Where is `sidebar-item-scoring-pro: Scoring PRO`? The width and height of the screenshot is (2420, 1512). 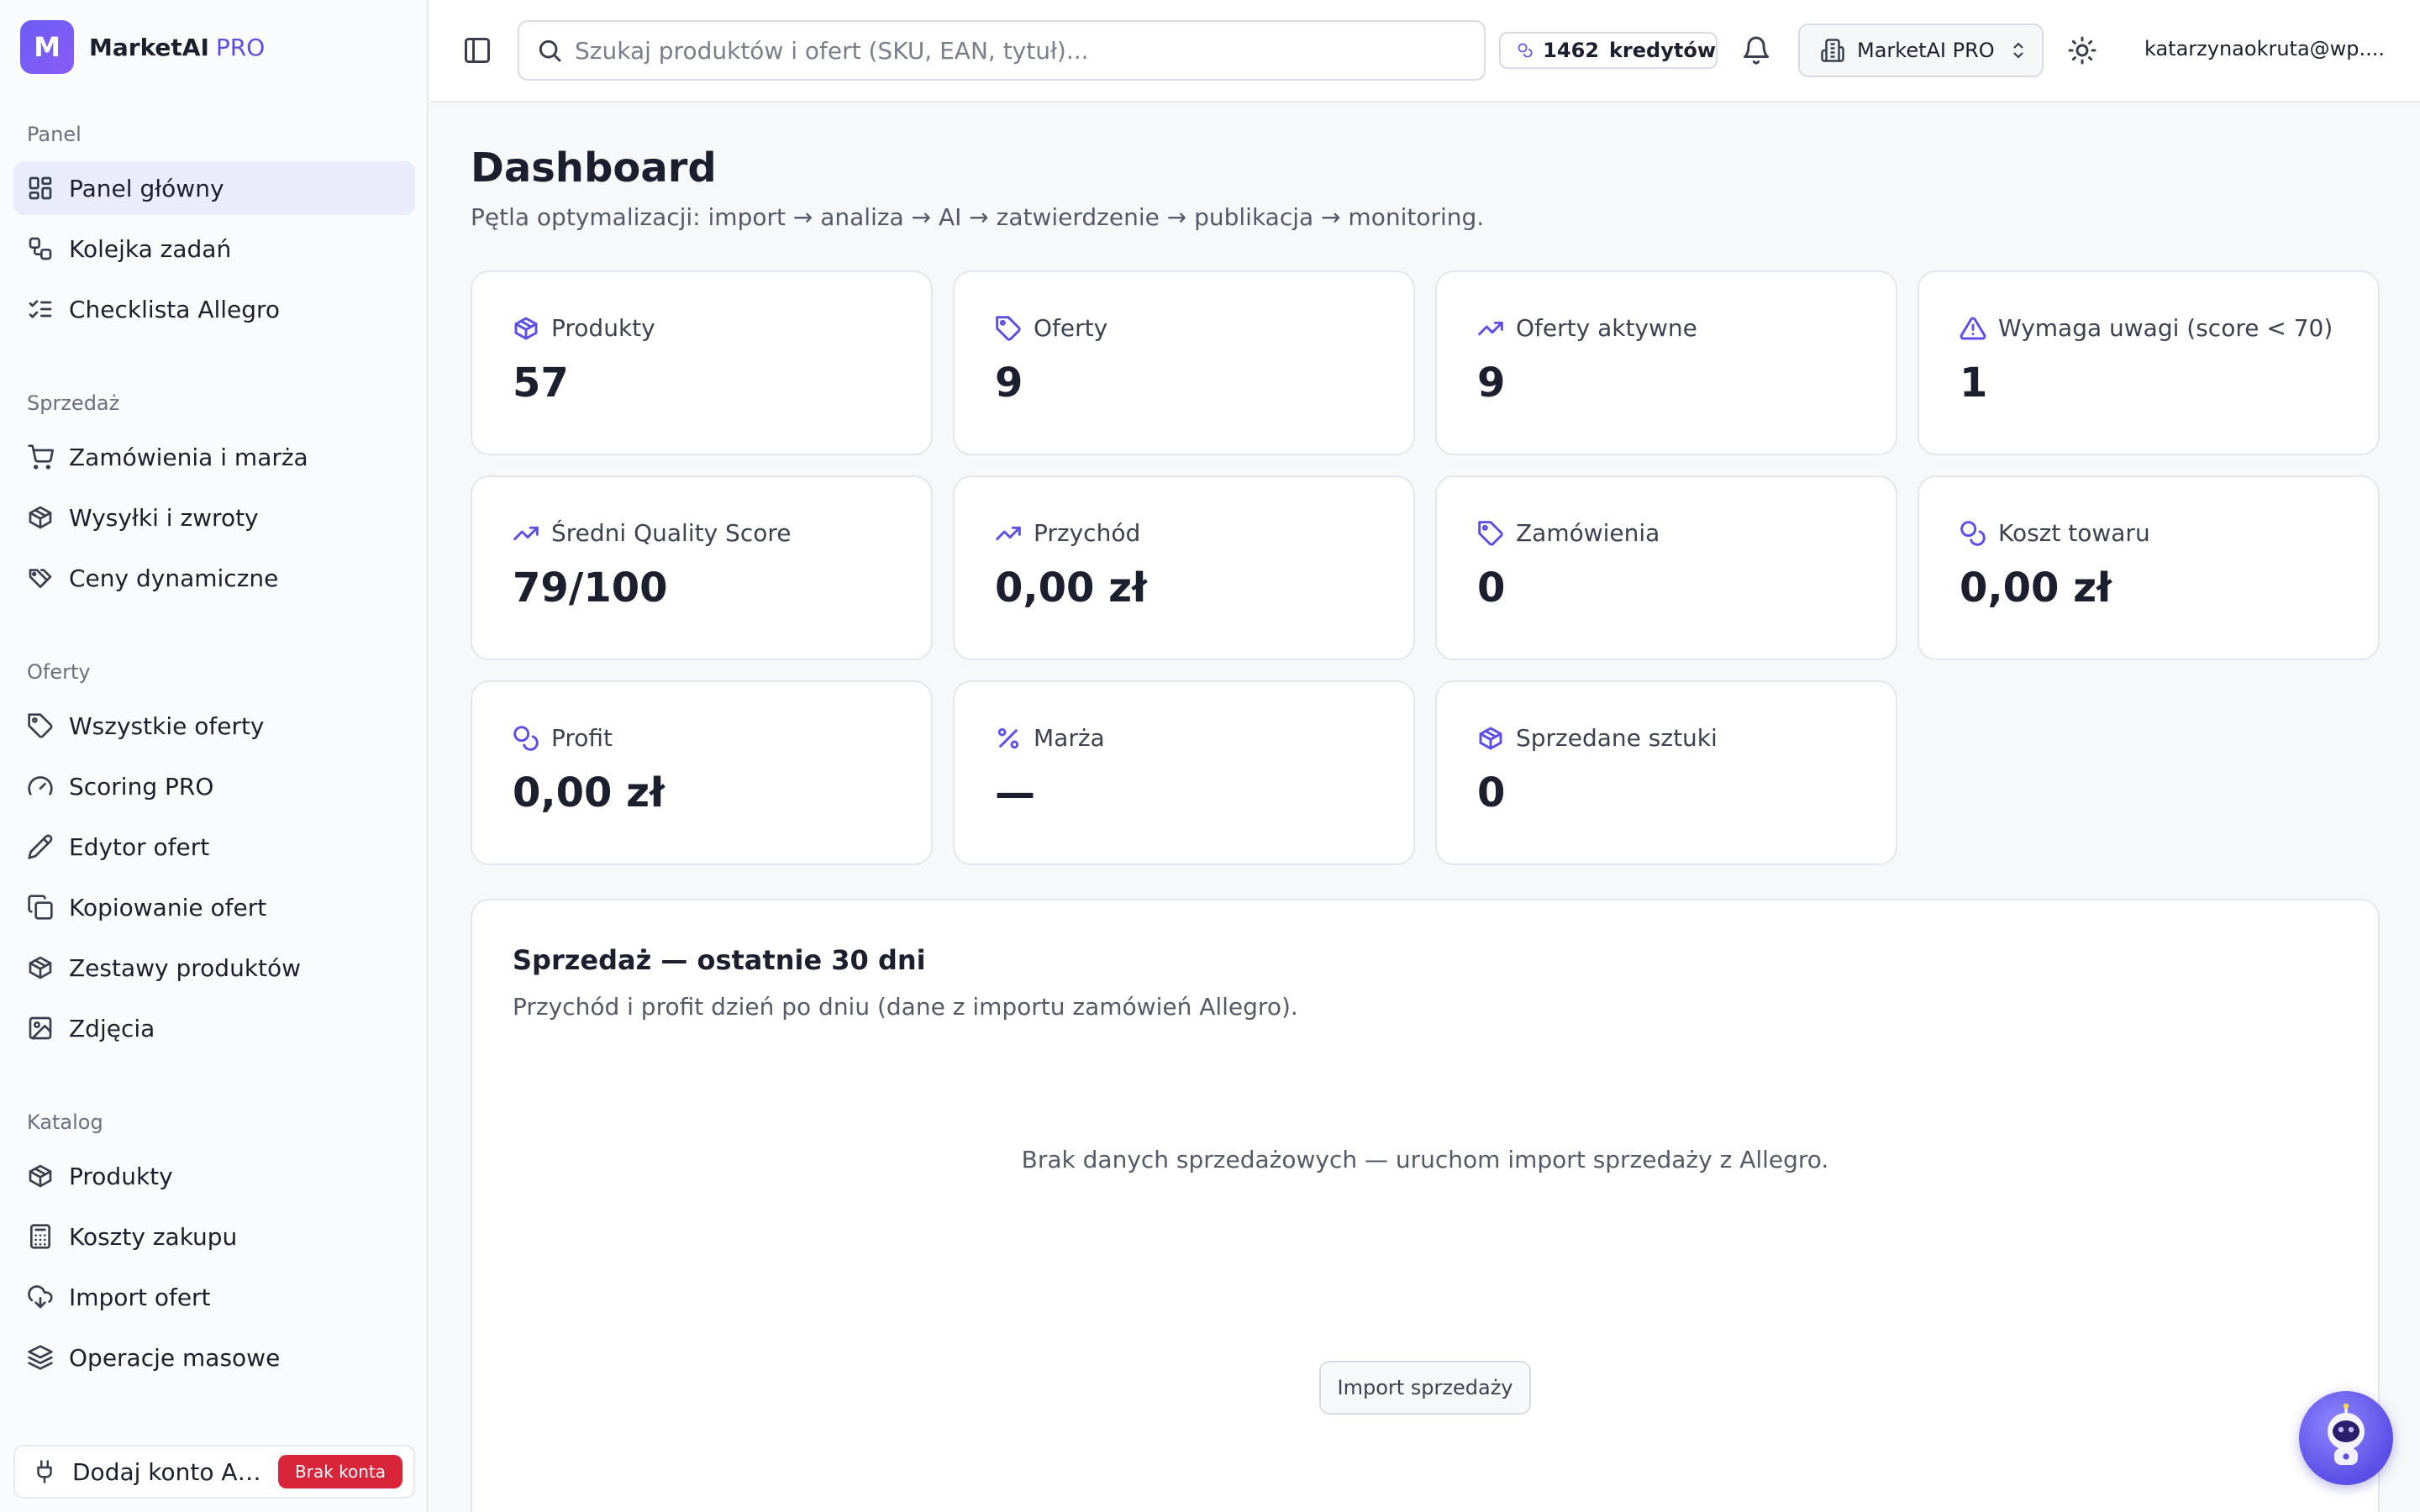
sidebar-item-scoring-pro: Scoring PRO is located at coordinates (214, 786).